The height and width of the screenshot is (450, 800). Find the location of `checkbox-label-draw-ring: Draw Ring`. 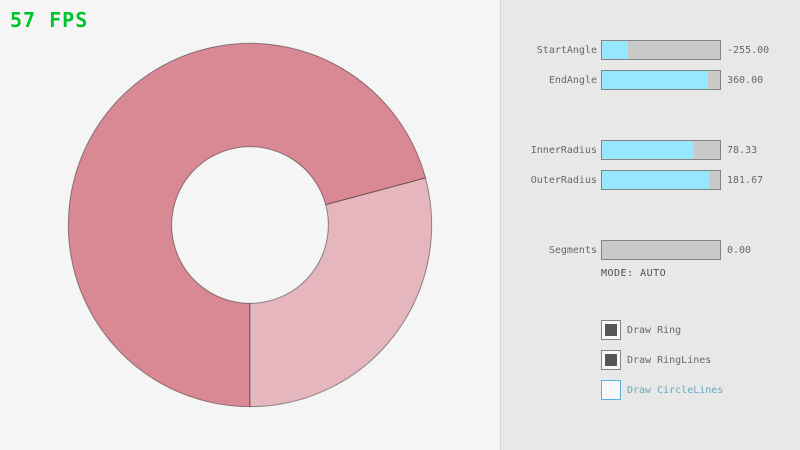

checkbox-label-draw-ring: Draw Ring is located at coordinates (654, 330).